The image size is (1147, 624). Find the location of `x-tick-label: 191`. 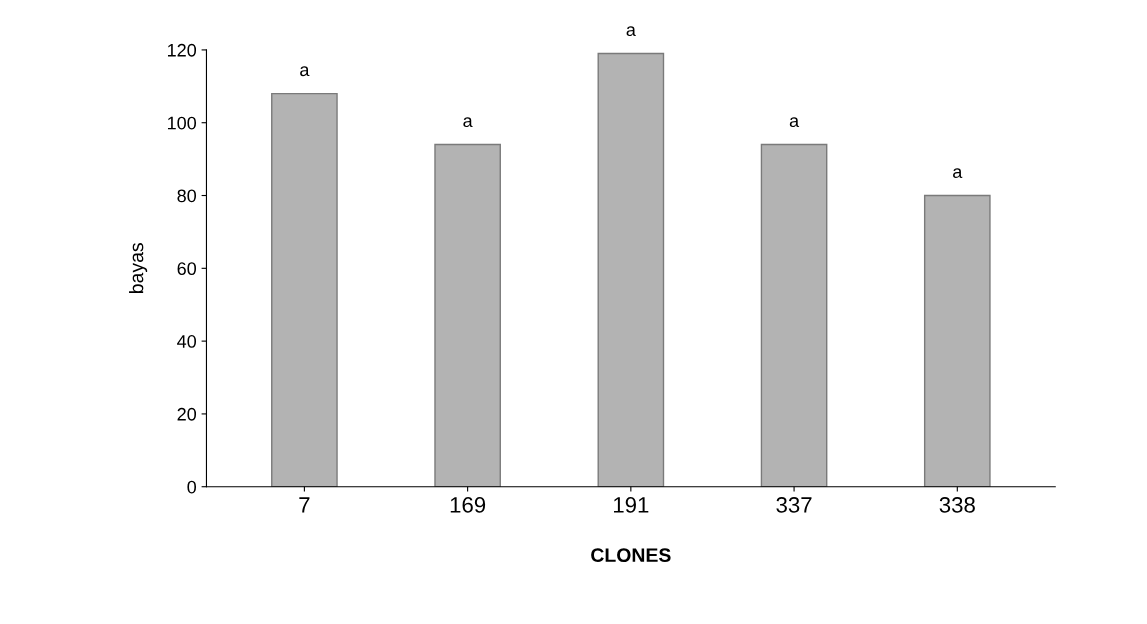

x-tick-label: 191 is located at coordinates (631, 505).